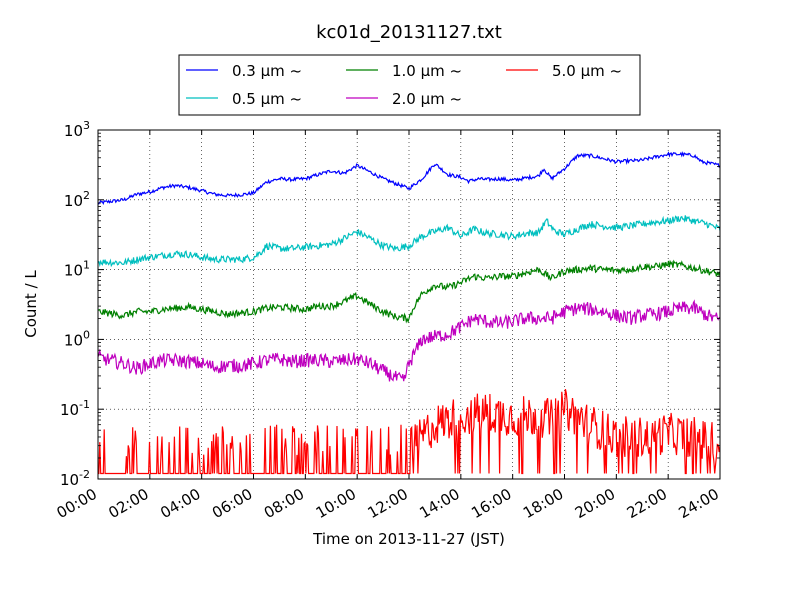  I want to click on y-axis-label: Count / L, so click(31, 304).